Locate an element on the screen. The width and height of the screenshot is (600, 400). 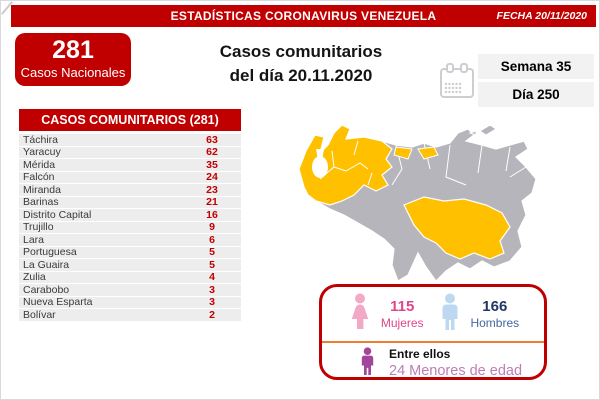
state-name: Trujillo is located at coordinates (38, 227).